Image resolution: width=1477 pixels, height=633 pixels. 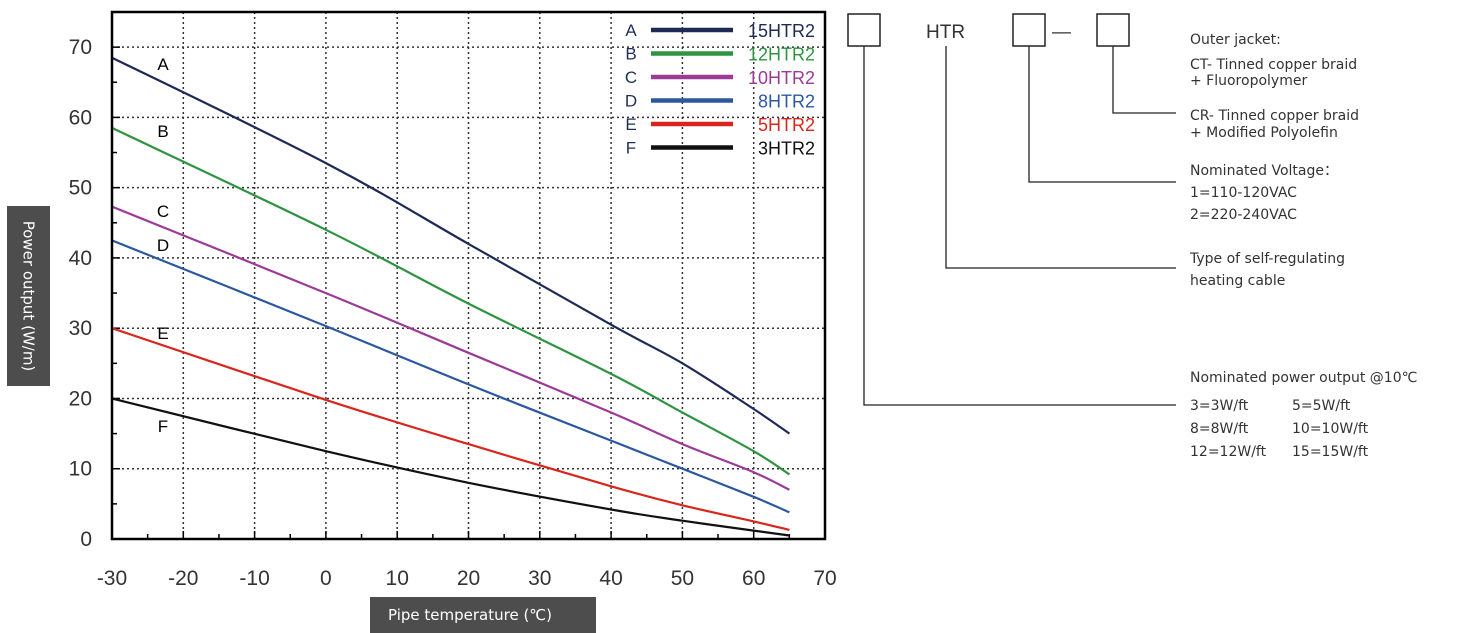 I want to click on voltage-title: Nominated Voltage：, so click(x=1264, y=171).